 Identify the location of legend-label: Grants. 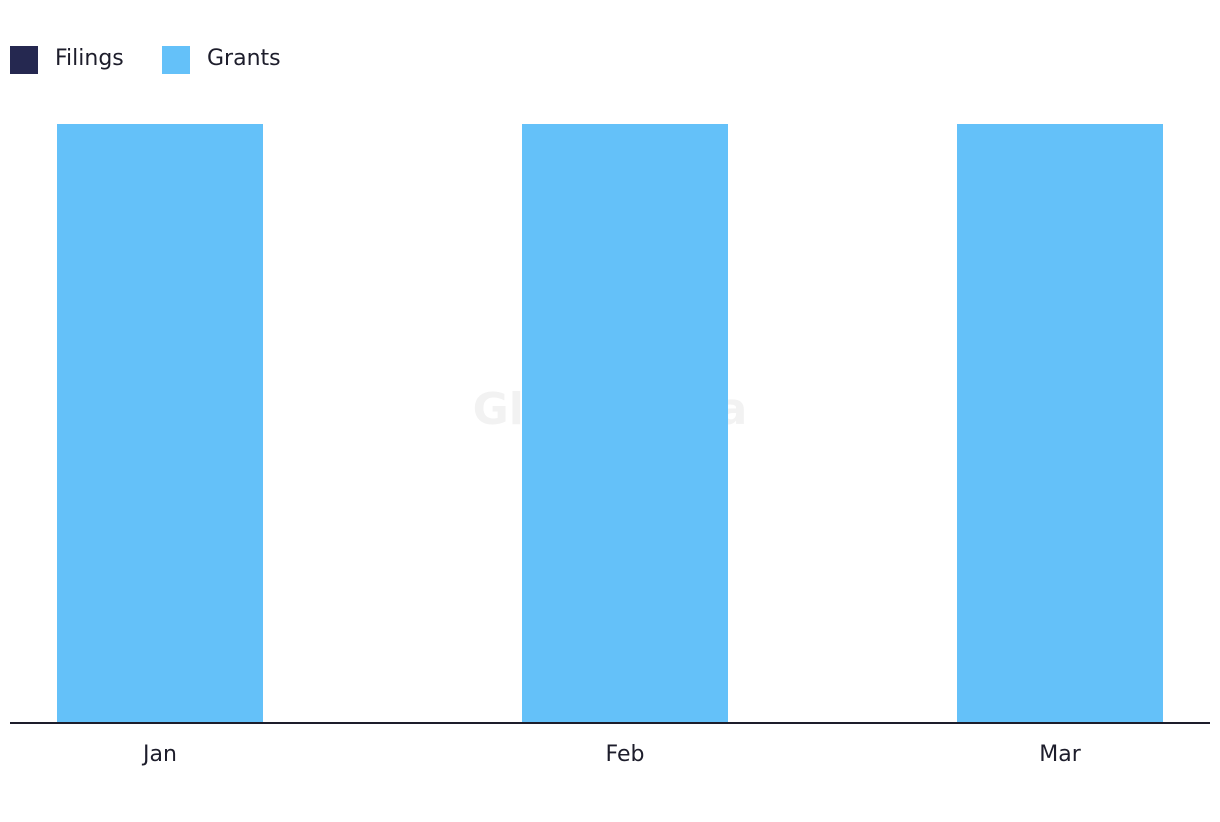
(244, 58).